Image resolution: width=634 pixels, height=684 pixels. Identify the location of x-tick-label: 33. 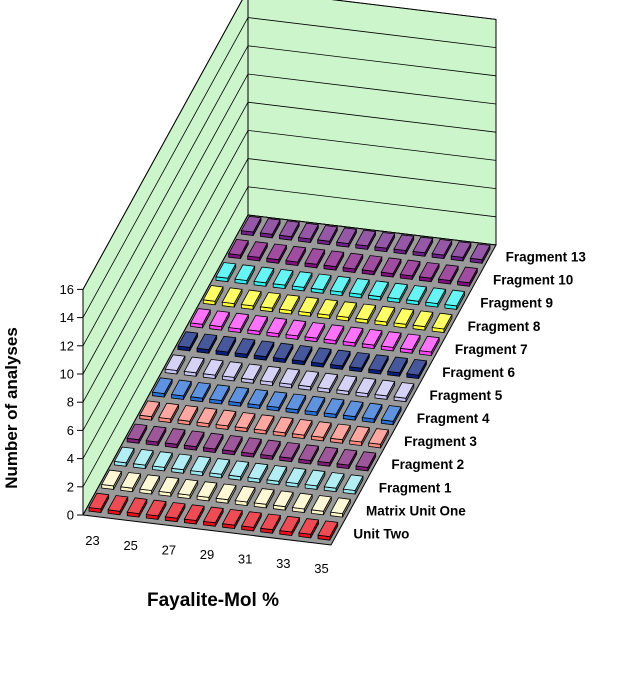
(283, 563).